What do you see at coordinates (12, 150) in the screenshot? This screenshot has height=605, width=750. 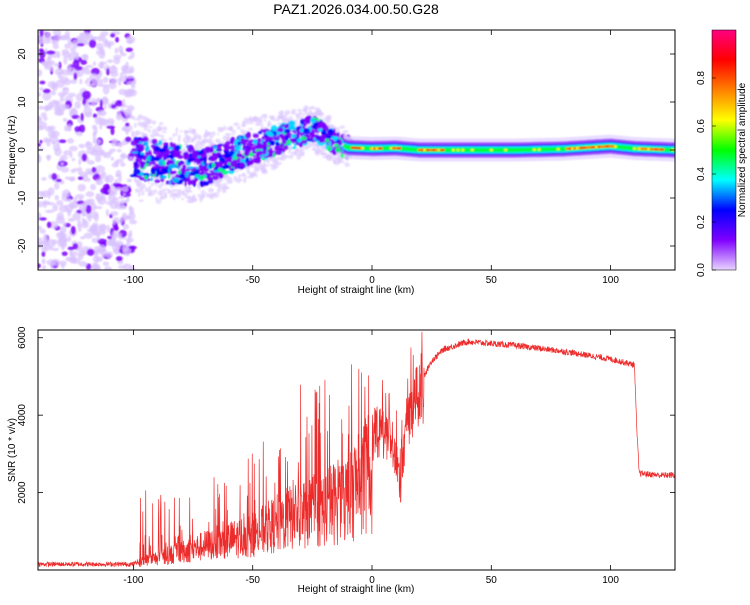 I see `spectrogram-ylabel: Frequency (Hz)` at bounding box center [12, 150].